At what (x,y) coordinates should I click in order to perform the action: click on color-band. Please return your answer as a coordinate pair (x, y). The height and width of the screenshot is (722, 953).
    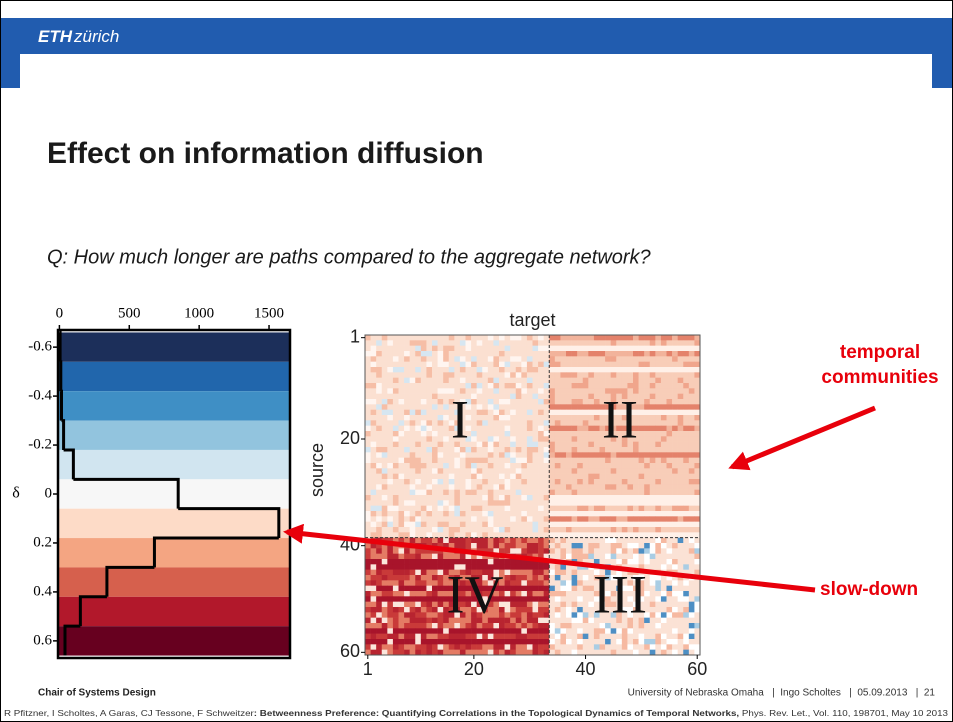
    Looking at the image, I should click on (174, 464).